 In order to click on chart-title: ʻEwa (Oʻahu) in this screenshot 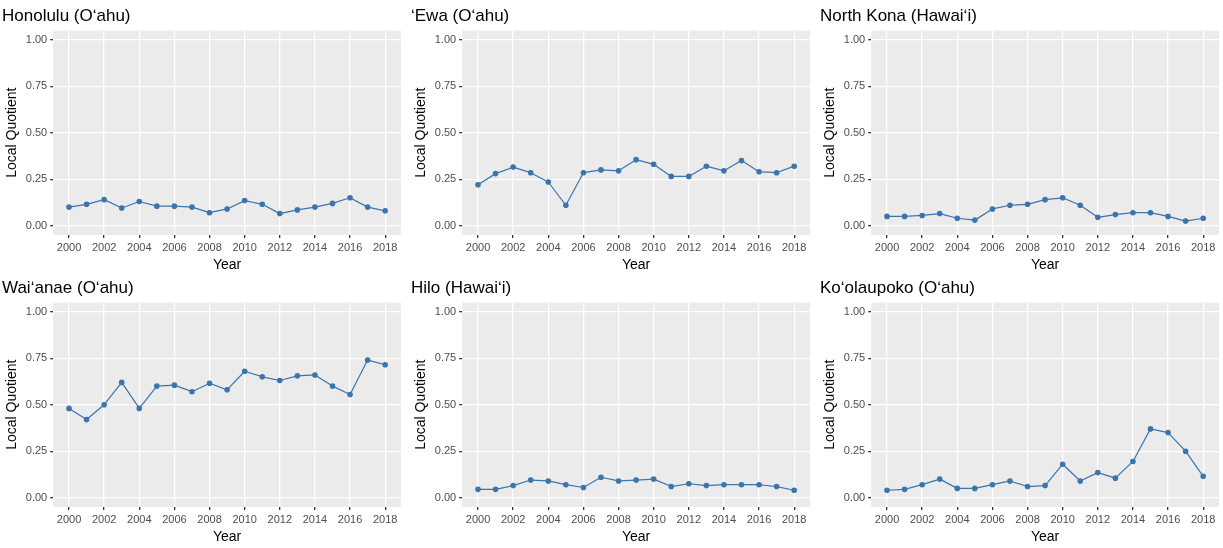, I will do `click(460, 15)`.